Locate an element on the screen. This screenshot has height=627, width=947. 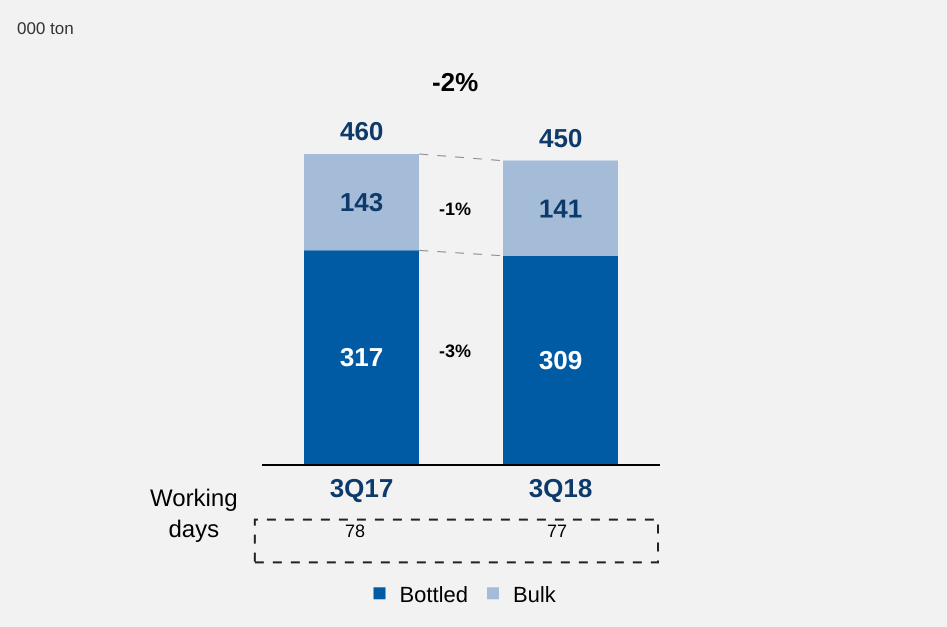
data-label: 143 is located at coordinates (362, 202).